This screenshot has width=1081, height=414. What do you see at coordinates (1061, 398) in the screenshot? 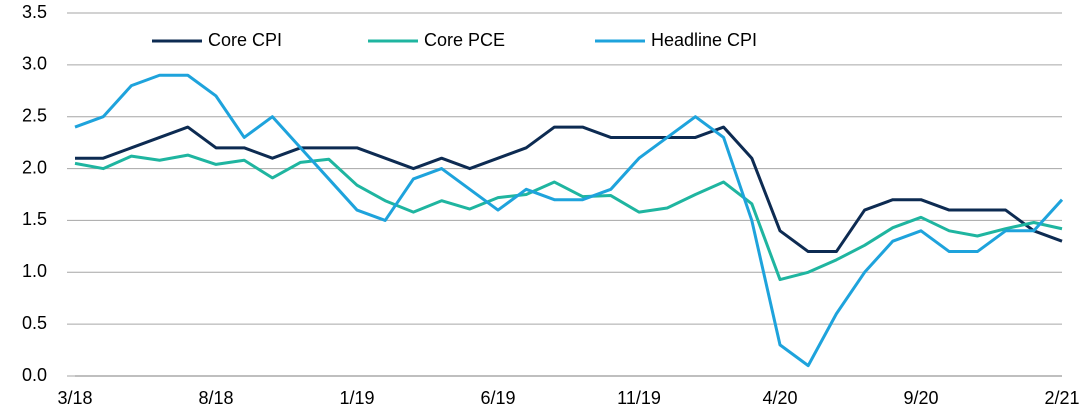
I see `x-tick-label: 2/21` at bounding box center [1061, 398].